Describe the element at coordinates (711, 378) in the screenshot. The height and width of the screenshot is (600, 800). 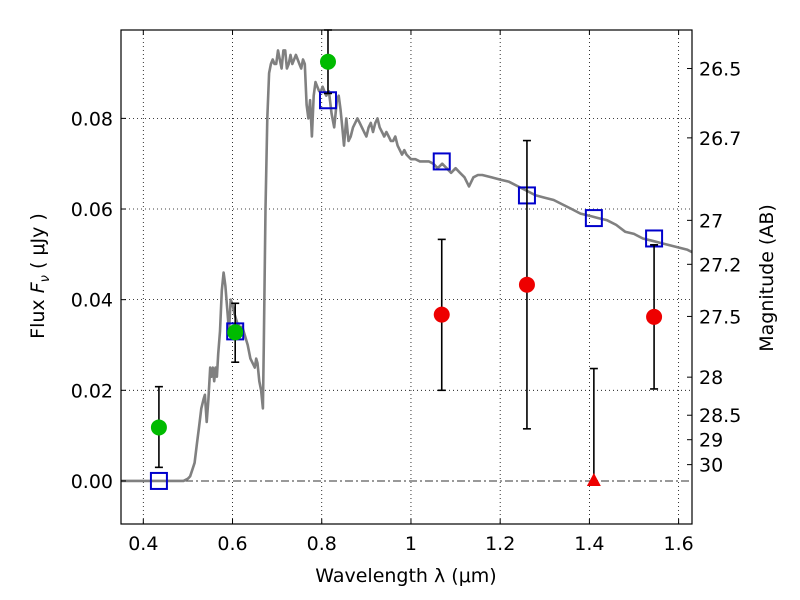
I see `y2-tick-label: 28` at that location.